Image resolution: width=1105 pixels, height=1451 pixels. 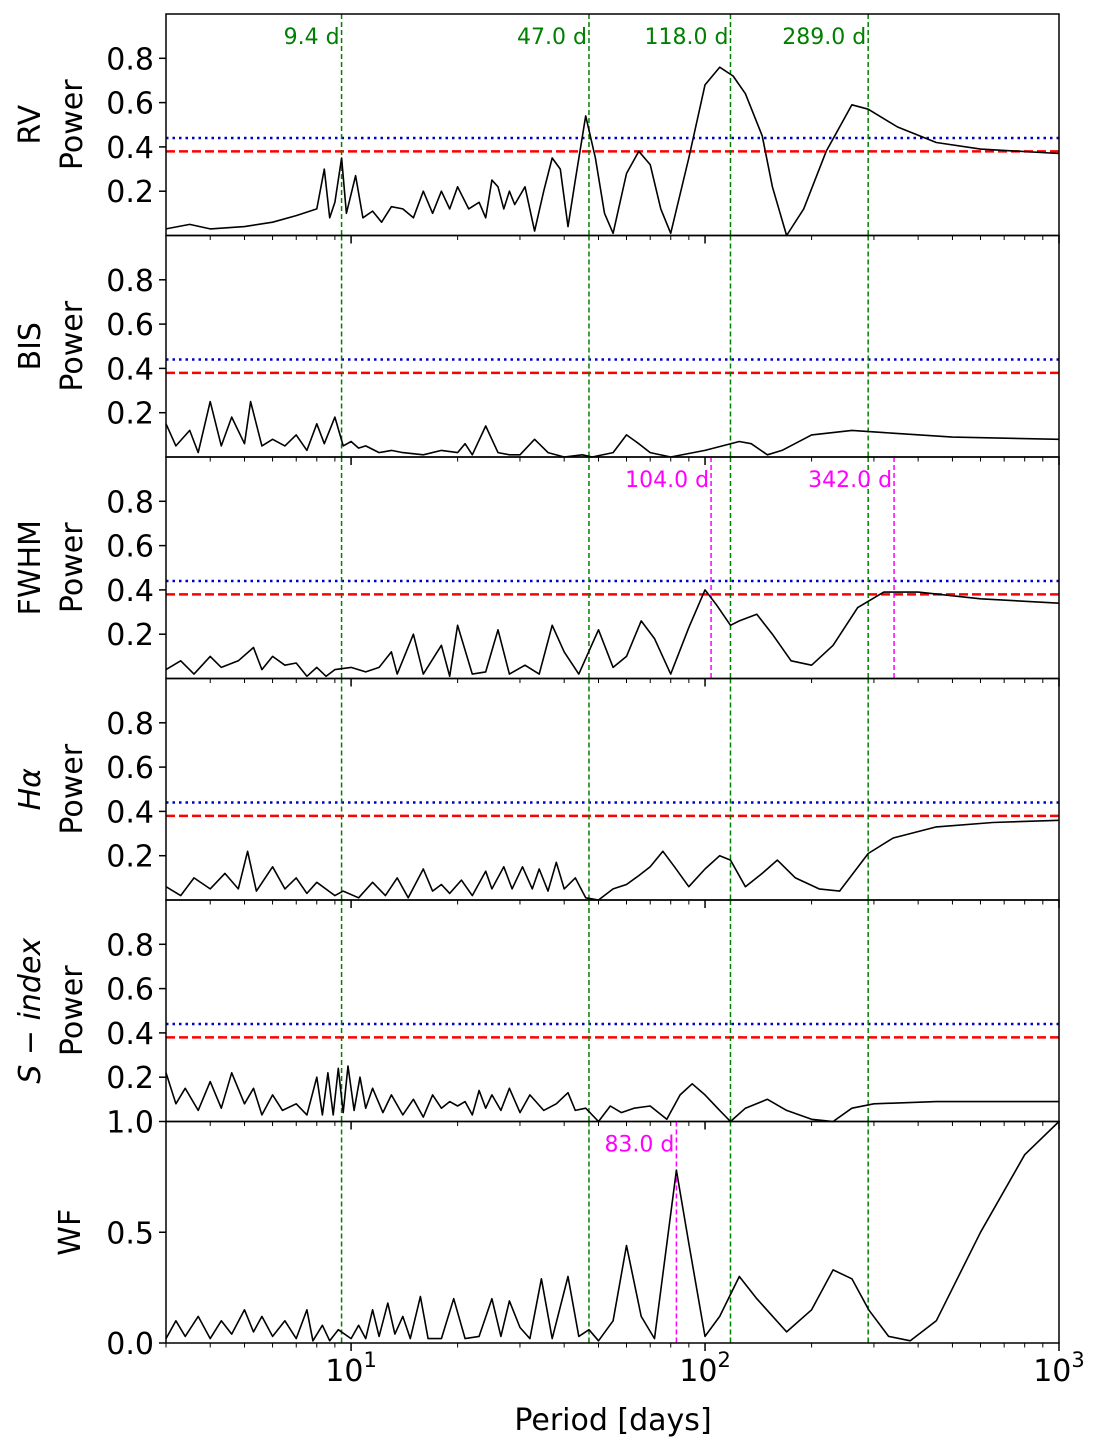 I want to click on rv-ytick-label: 0.8, so click(x=130, y=59).